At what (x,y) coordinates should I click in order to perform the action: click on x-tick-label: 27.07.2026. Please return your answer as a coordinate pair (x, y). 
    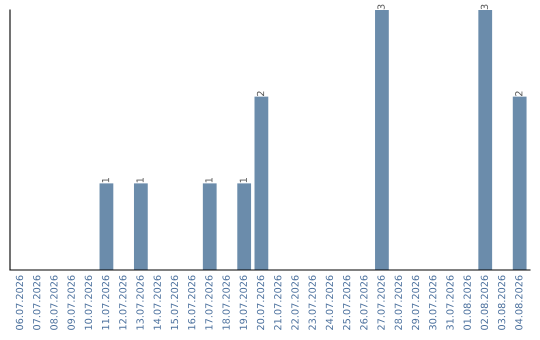
    Looking at the image, I should click on (381, 302).